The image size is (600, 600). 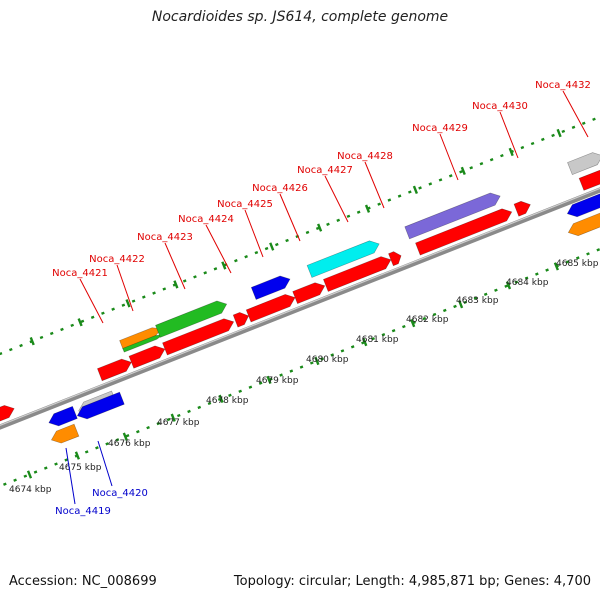 I want to click on scale-label: 4683 kbp, so click(x=477, y=301).